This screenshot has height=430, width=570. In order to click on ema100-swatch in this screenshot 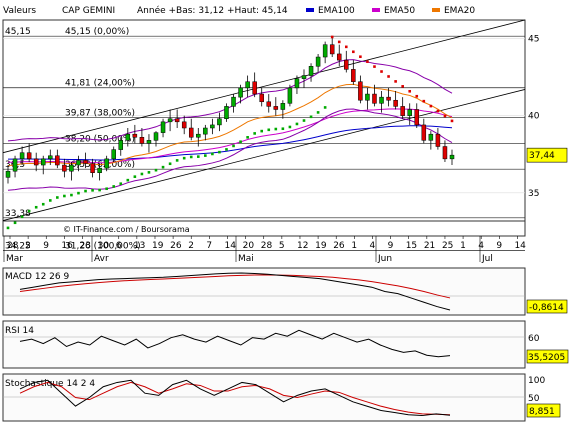, I will do `click(310, 10)`.